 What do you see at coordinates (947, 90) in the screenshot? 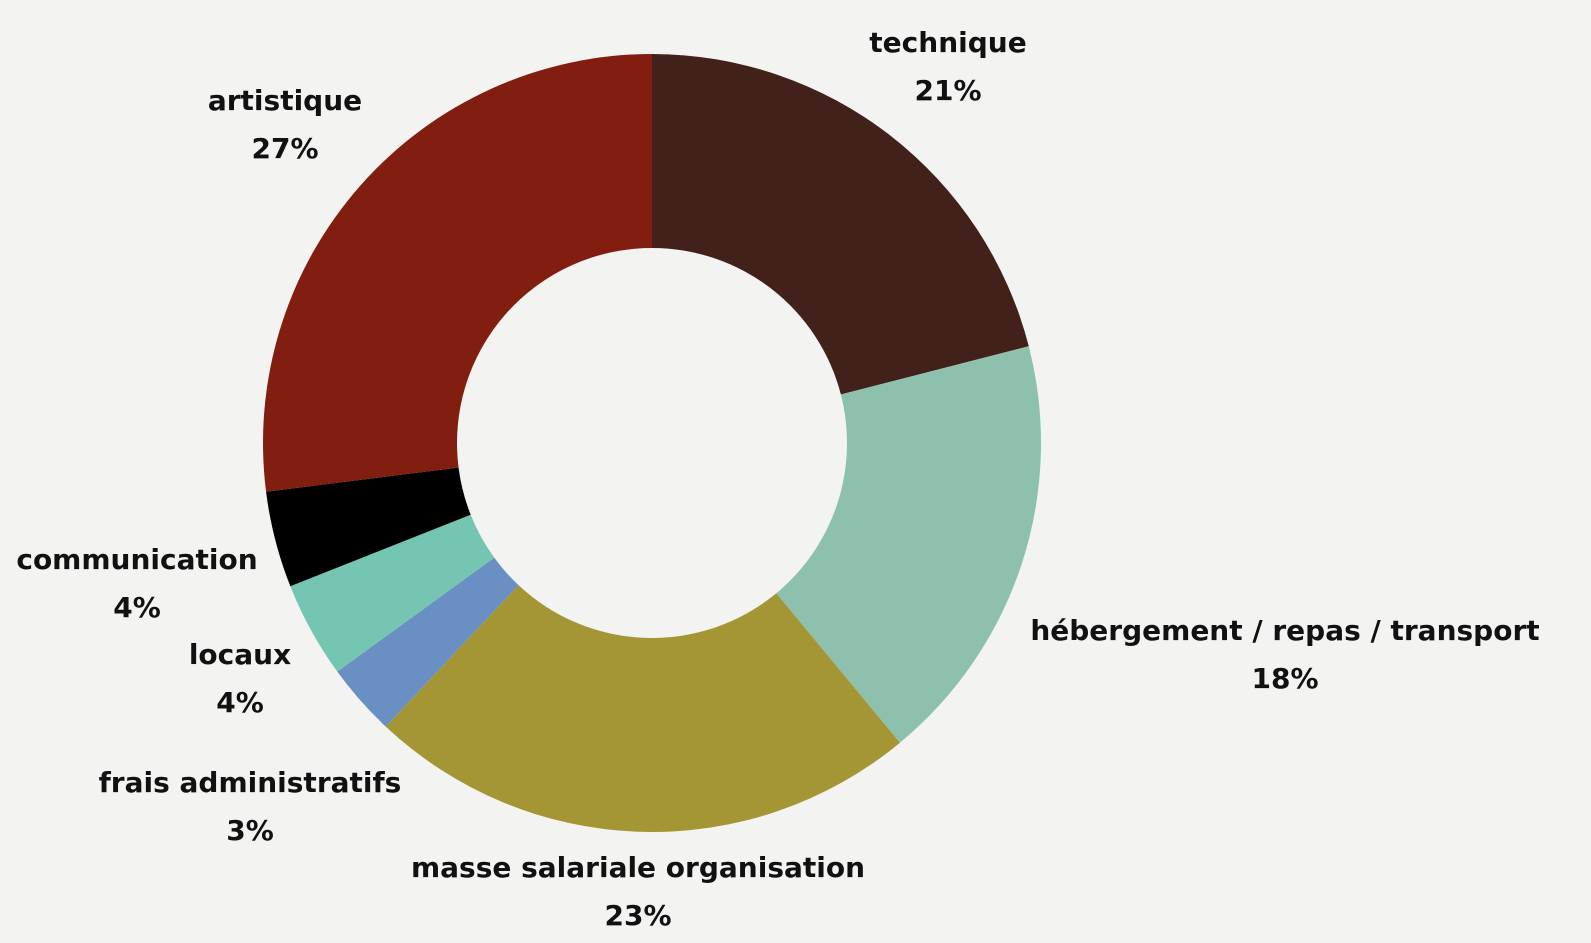
I see `slice-value-label: 21%` at bounding box center [947, 90].